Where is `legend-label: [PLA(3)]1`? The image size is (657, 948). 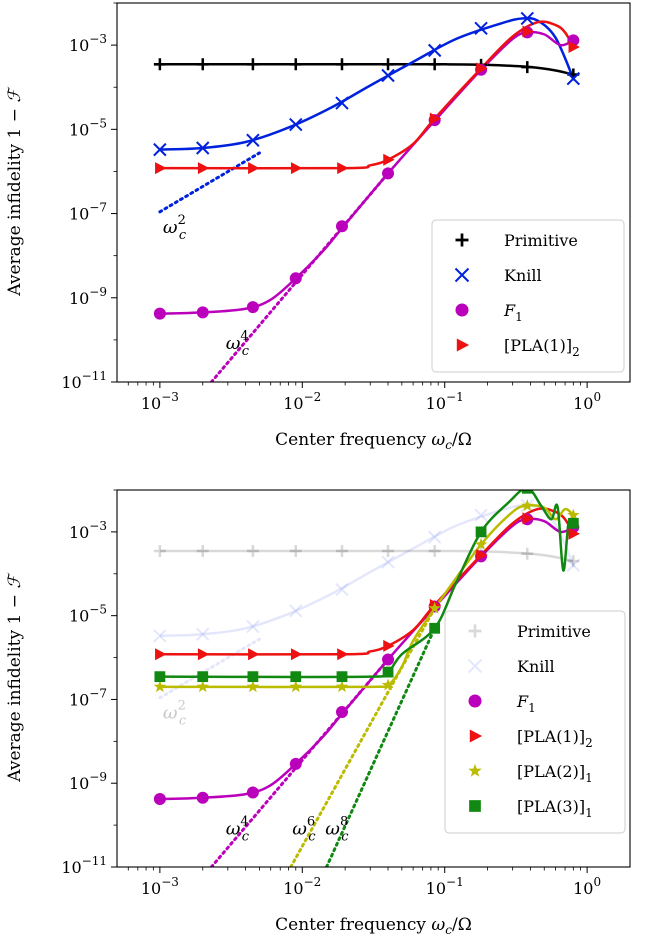 legend-label: [PLA(3)]1 is located at coordinates (555, 808).